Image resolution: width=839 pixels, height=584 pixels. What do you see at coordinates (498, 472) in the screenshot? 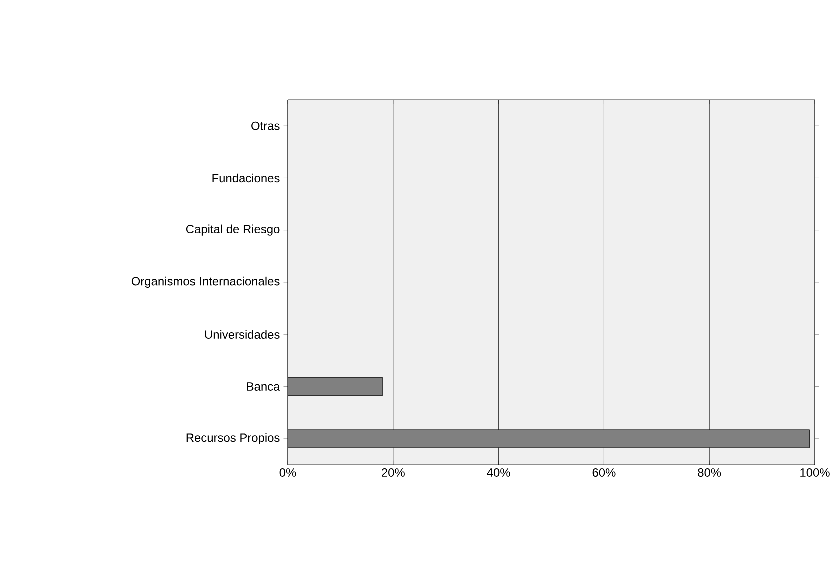
I see `x-tick-label: 40%` at bounding box center [498, 472].